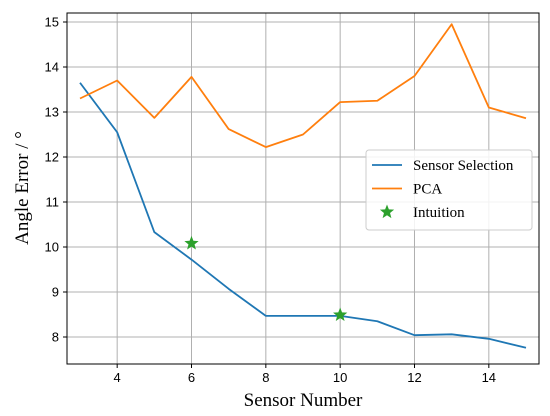  Describe the element at coordinates (22, 188) in the screenshot. I see `y-axis-label: Angle Error / °` at that location.